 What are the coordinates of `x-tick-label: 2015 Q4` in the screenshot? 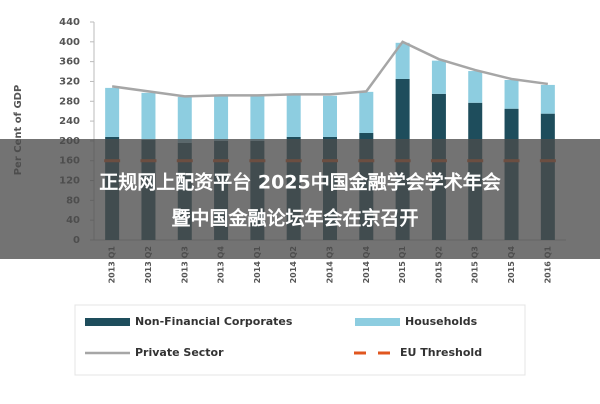 It's located at (511, 265).